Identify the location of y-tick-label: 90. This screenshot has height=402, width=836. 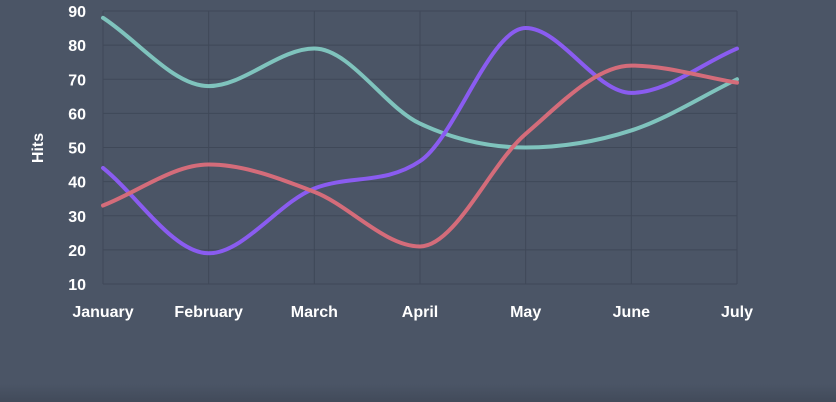
(77, 12).